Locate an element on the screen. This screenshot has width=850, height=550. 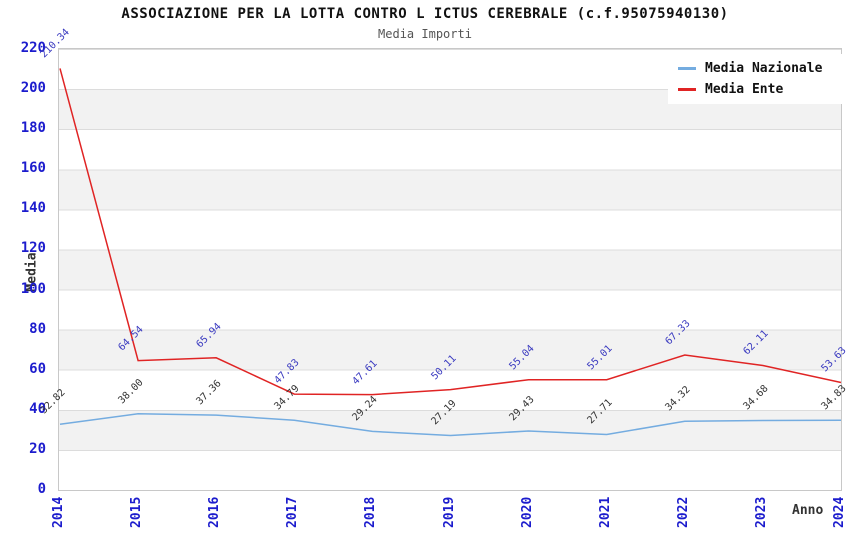
y-tick-label: 80 is located at coordinates (37, 328).